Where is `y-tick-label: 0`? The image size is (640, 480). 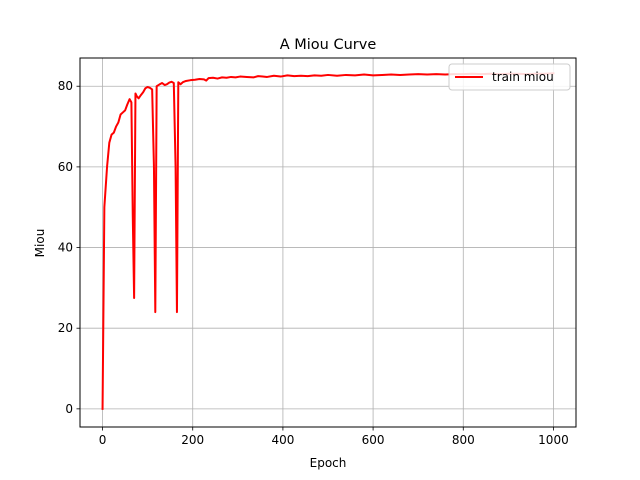 y-tick-label: 0 is located at coordinates (69, 409).